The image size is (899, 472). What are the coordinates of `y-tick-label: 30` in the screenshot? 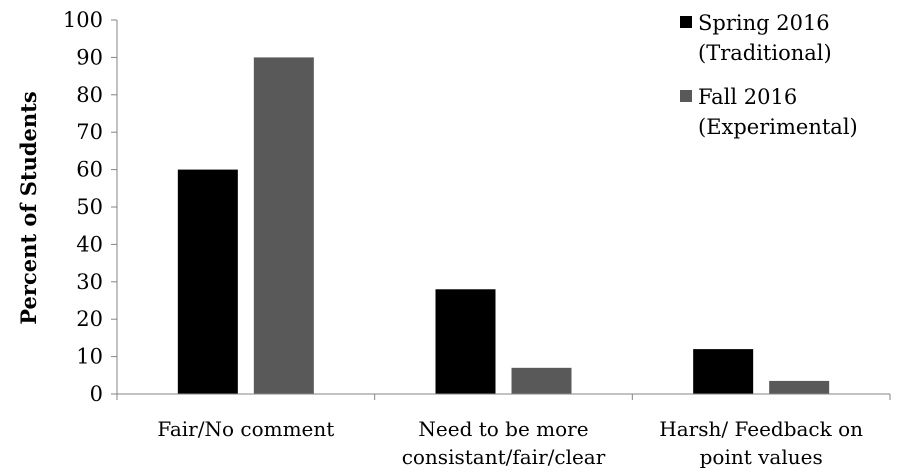 It's located at (89, 282).